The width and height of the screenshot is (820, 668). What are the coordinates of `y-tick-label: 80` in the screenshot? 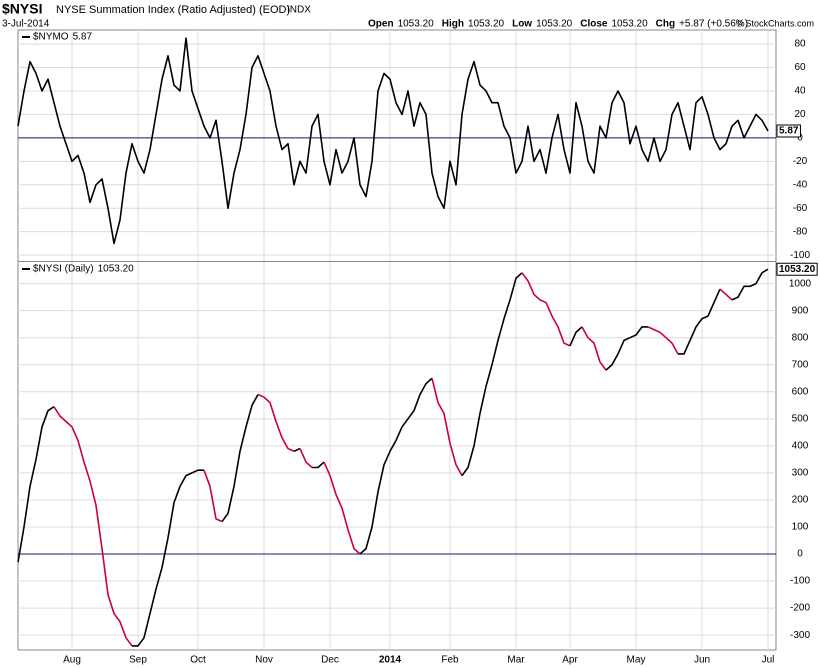 It's located at (800, 44).